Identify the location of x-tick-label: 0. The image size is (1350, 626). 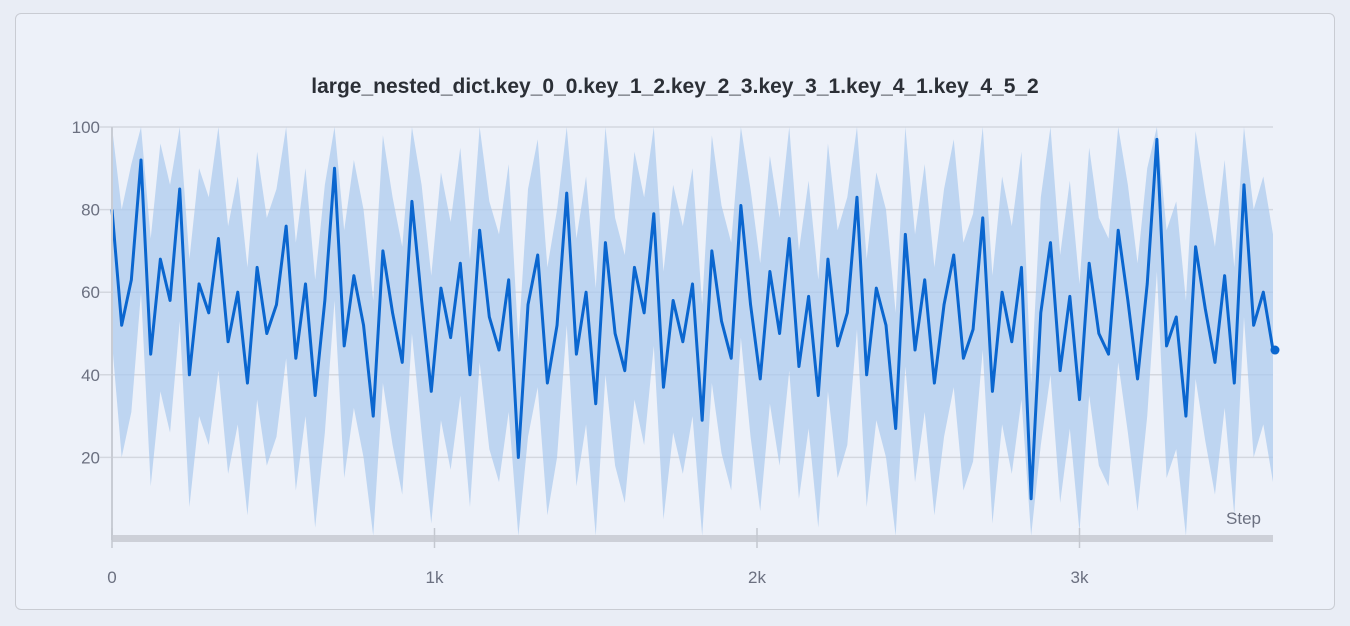
(111, 577).